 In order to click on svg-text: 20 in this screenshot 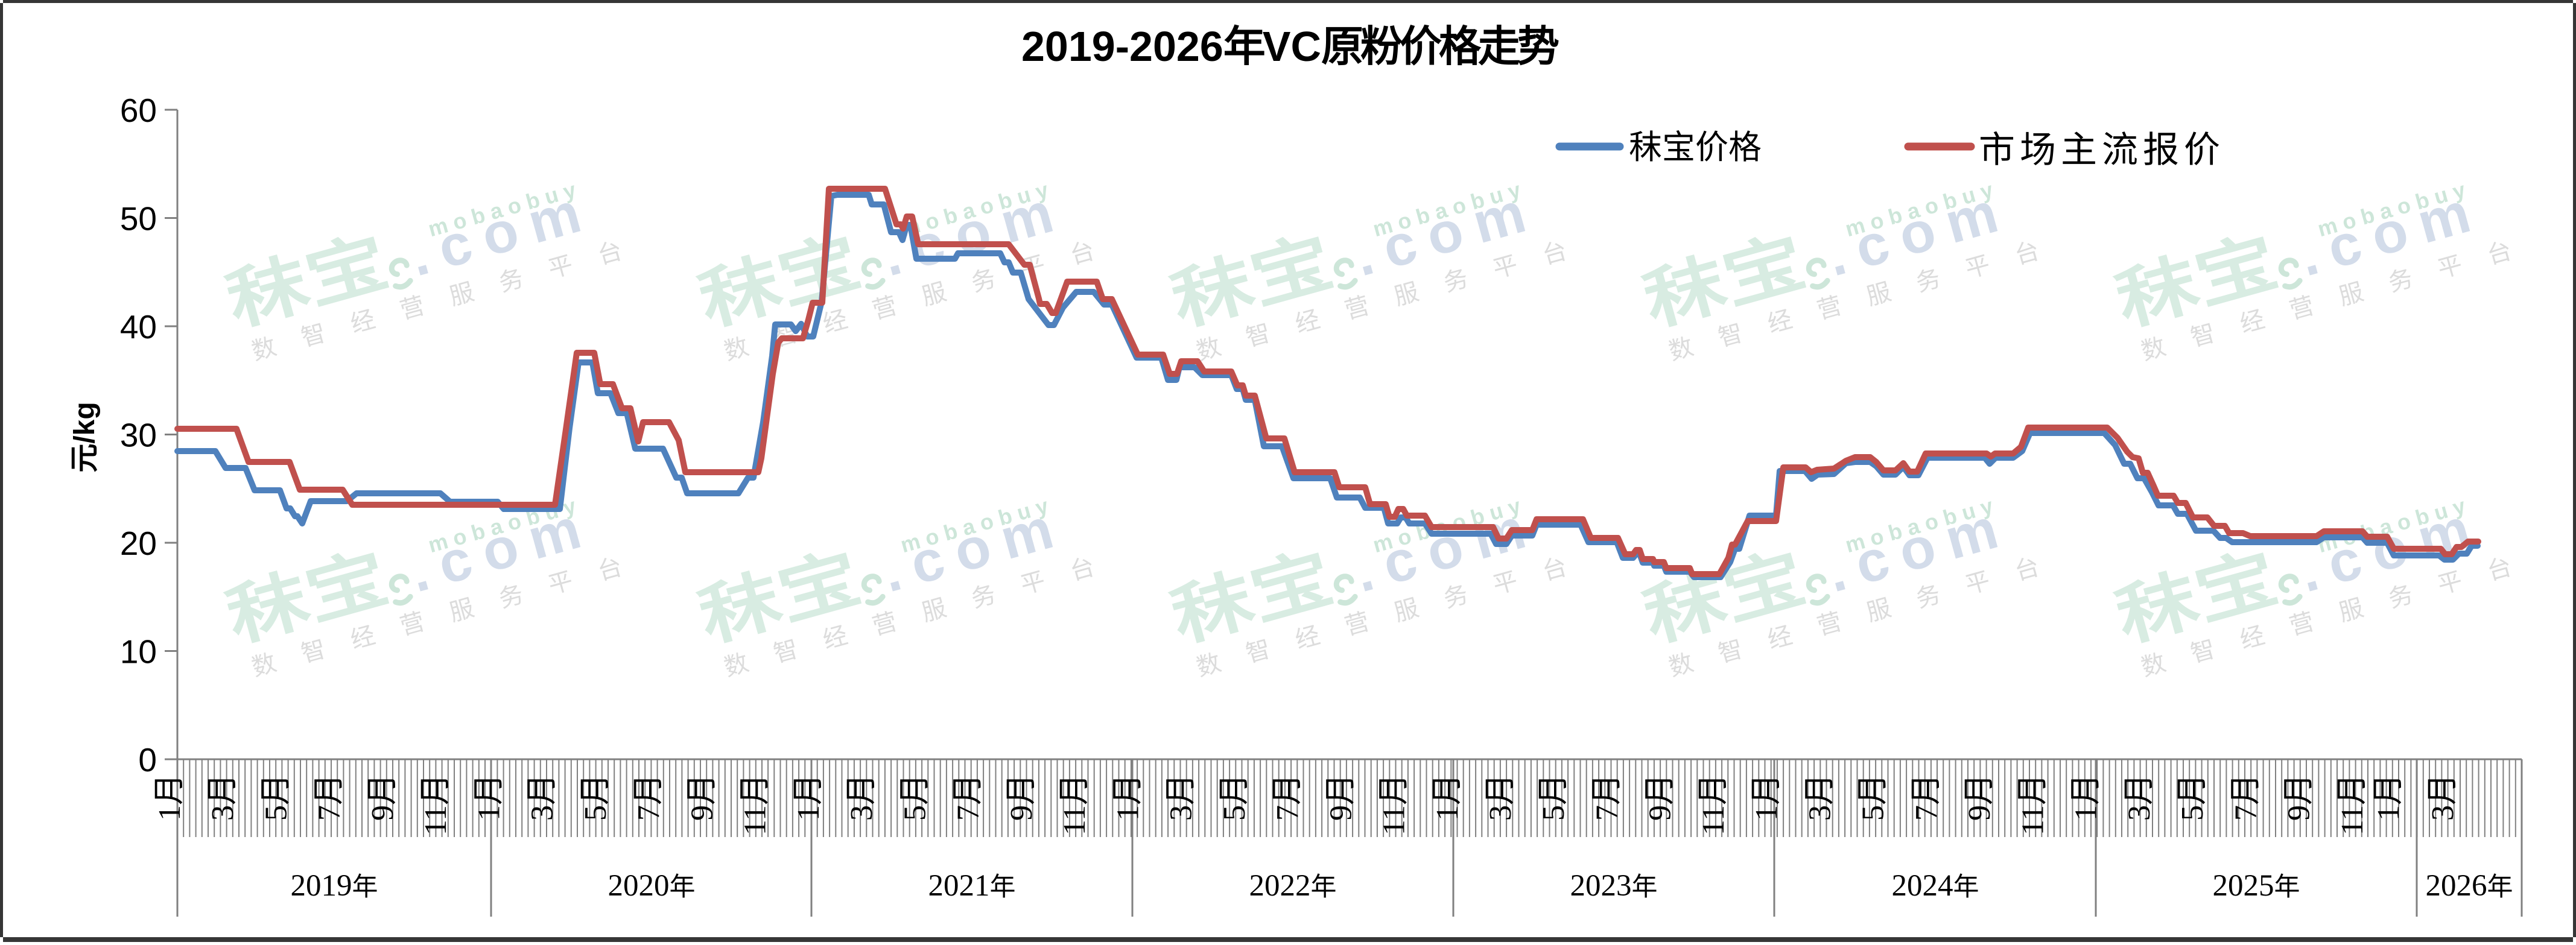, I will do `click(138, 543)`.